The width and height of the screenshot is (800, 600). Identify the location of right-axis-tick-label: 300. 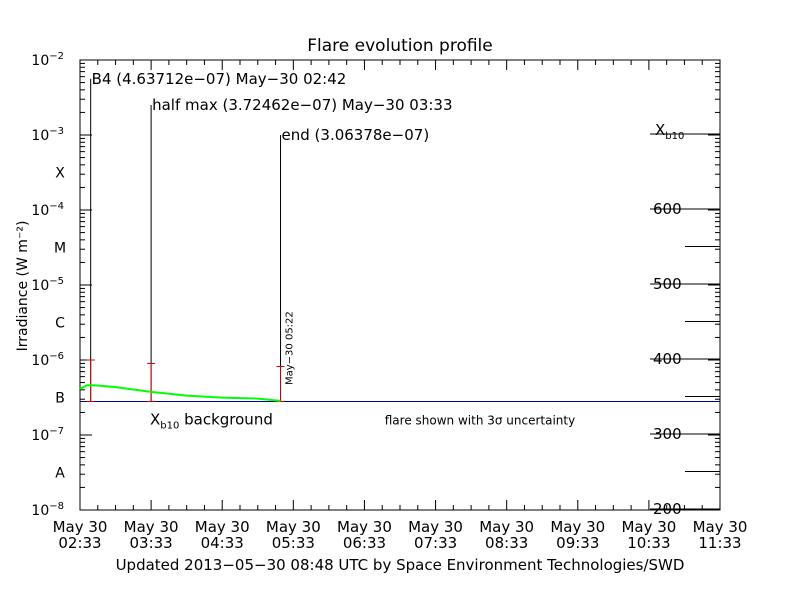
(667, 434).